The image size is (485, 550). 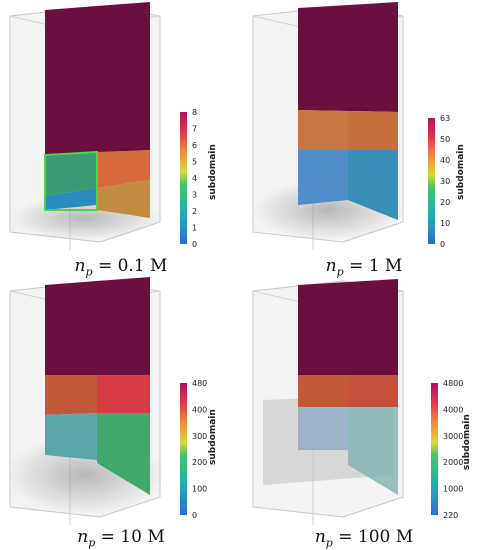 I want to click on colorbar-tick: 200, so click(x=199, y=462).